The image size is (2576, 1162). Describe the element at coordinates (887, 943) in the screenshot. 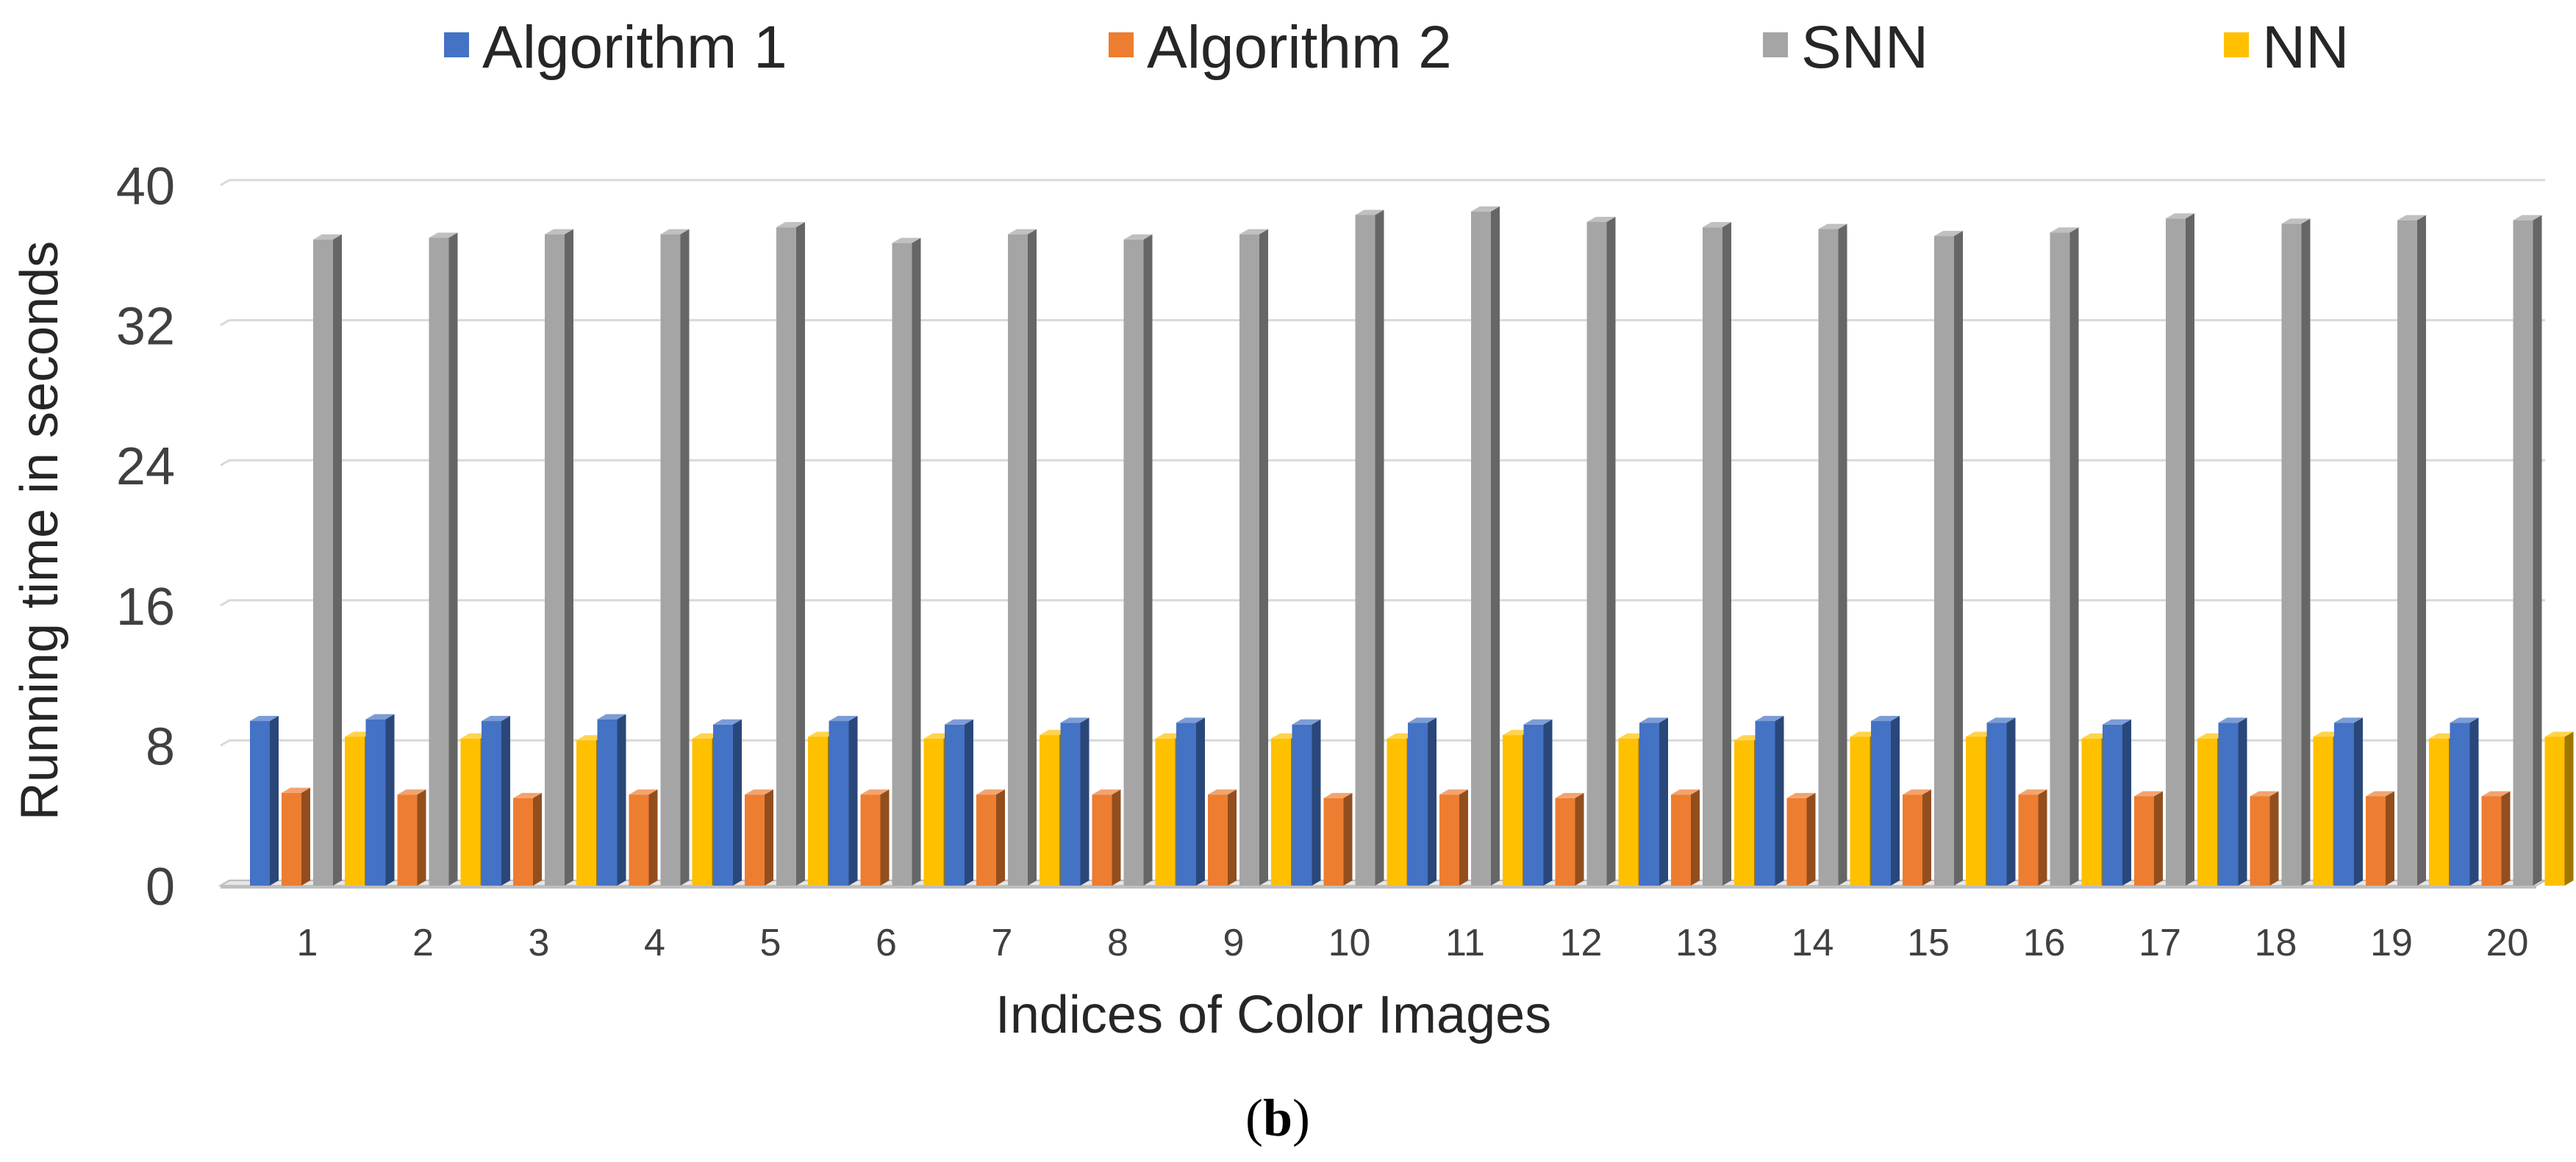

I see `x-tick-label: 6` at that location.